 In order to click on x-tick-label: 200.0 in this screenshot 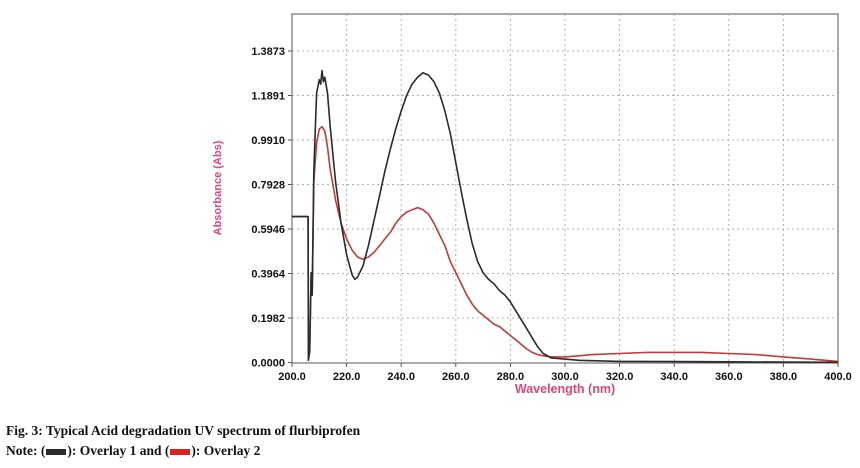, I will do `click(292, 377)`.